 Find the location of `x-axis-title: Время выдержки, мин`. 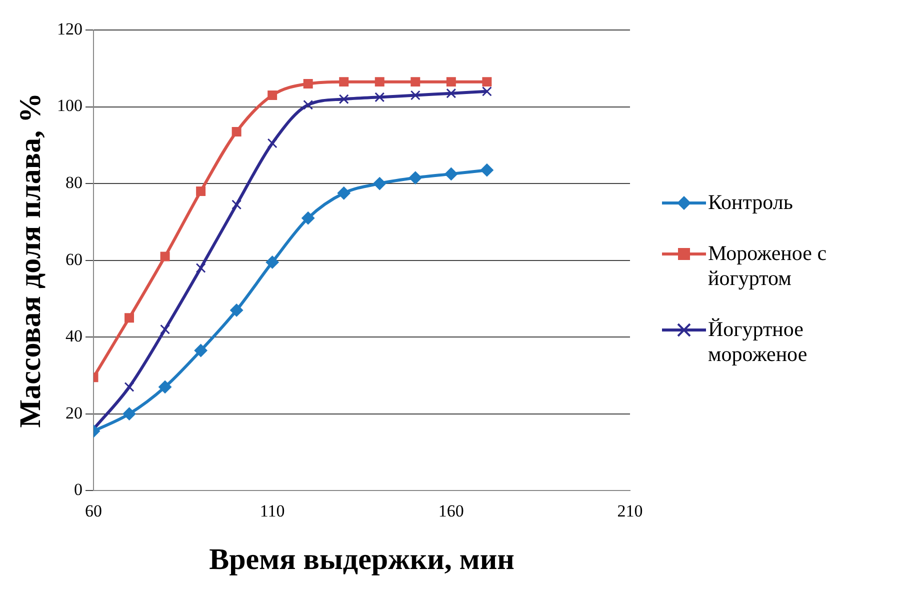

x-axis-title: Время выдержки, мин is located at coordinates (361, 559).